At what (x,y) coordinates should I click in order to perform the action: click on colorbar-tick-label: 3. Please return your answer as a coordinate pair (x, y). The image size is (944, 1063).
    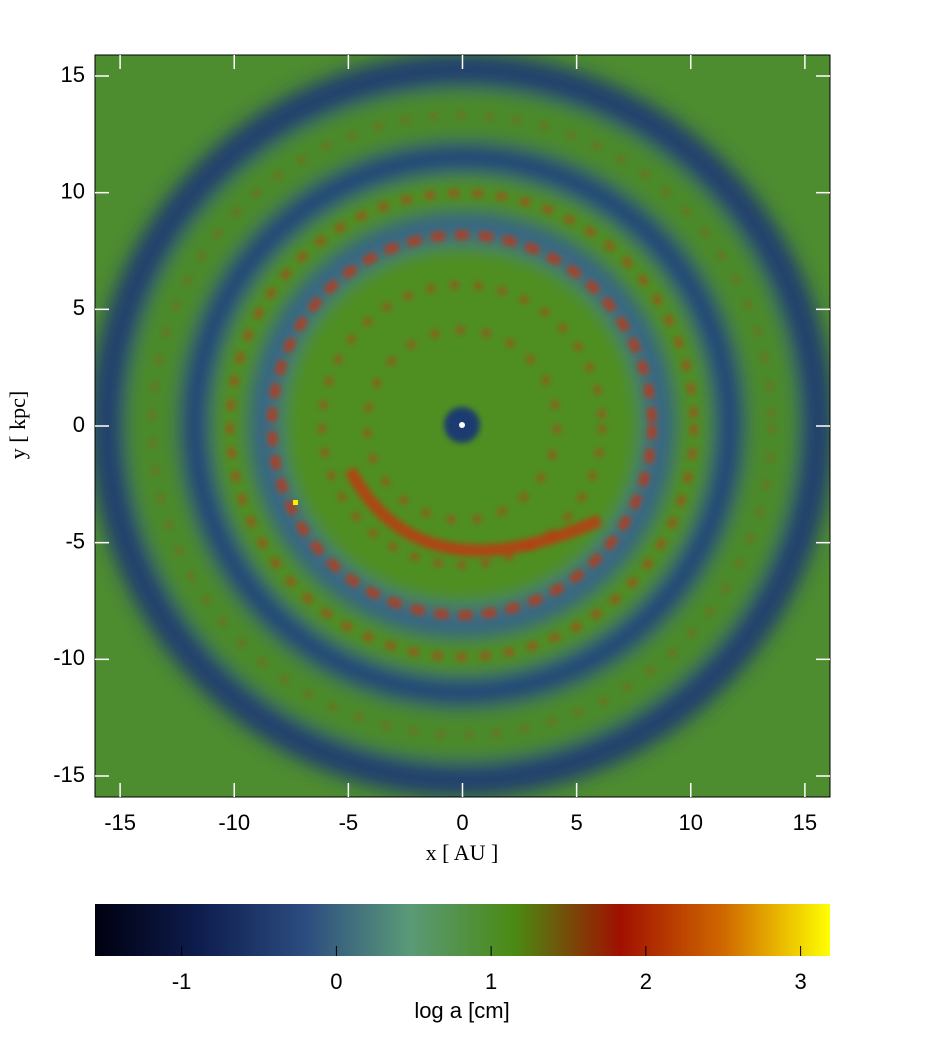
    Looking at the image, I should click on (800, 981).